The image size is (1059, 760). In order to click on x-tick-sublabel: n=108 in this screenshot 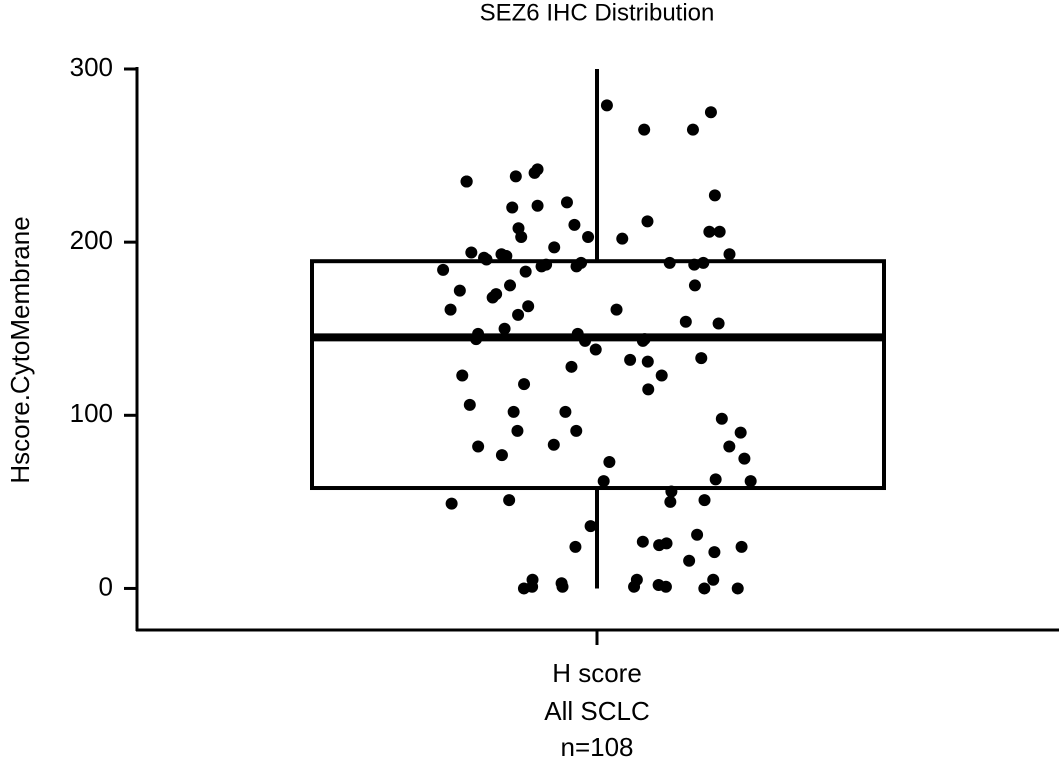, I will do `click(596, 746)`.